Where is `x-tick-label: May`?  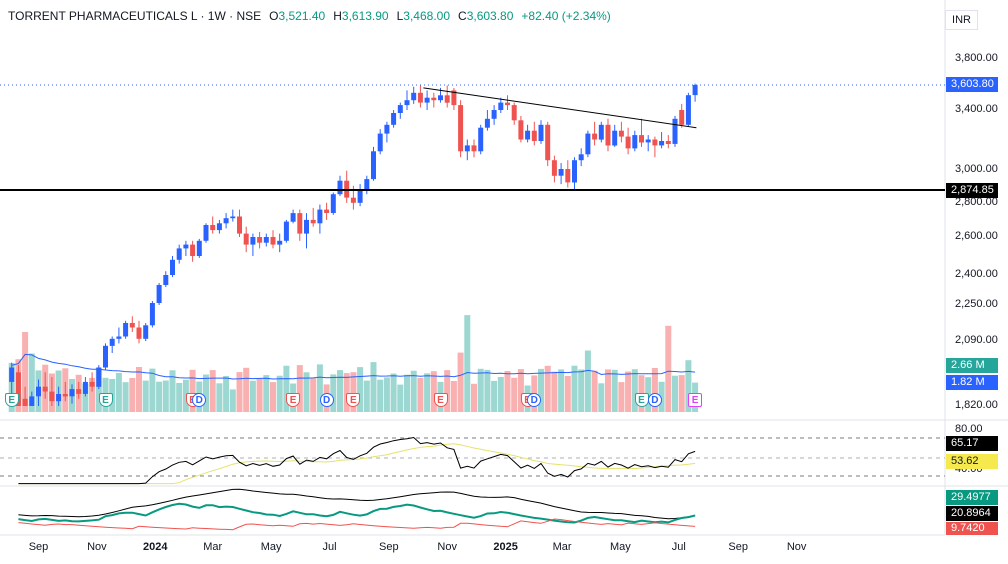
x-tick-label: May is located at coordinates (271, 547).